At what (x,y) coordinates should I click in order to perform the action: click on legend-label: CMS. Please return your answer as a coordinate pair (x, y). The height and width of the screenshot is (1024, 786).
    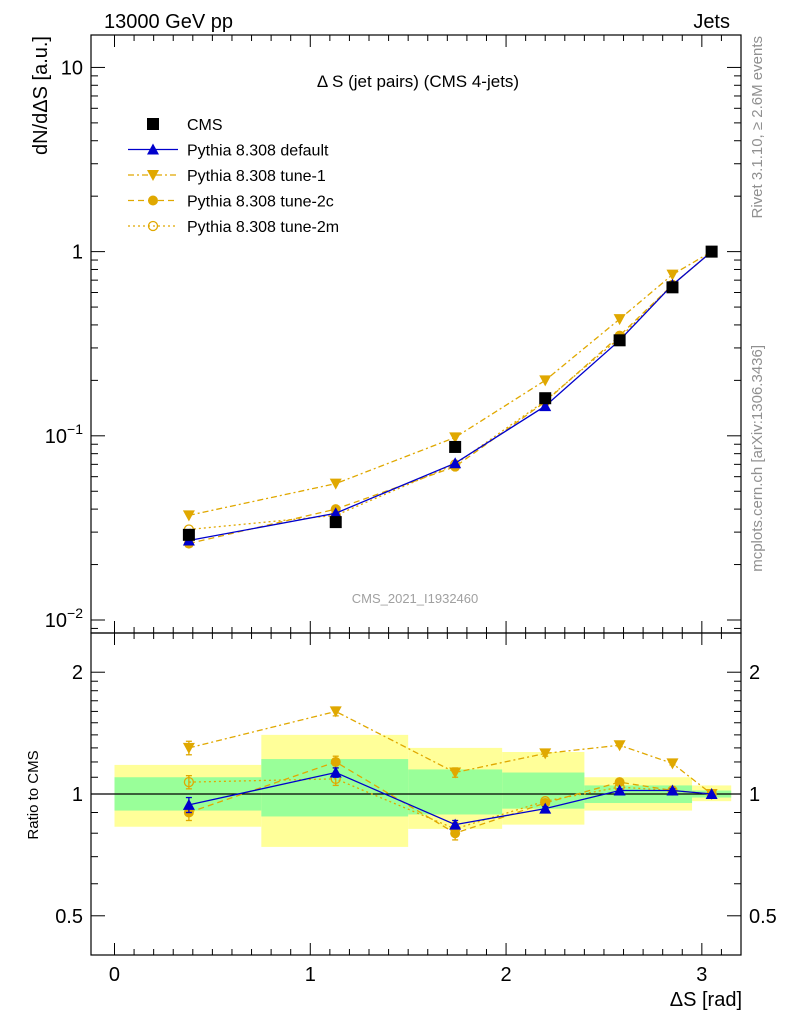
    Looking at the image, I should click on (205, 125).